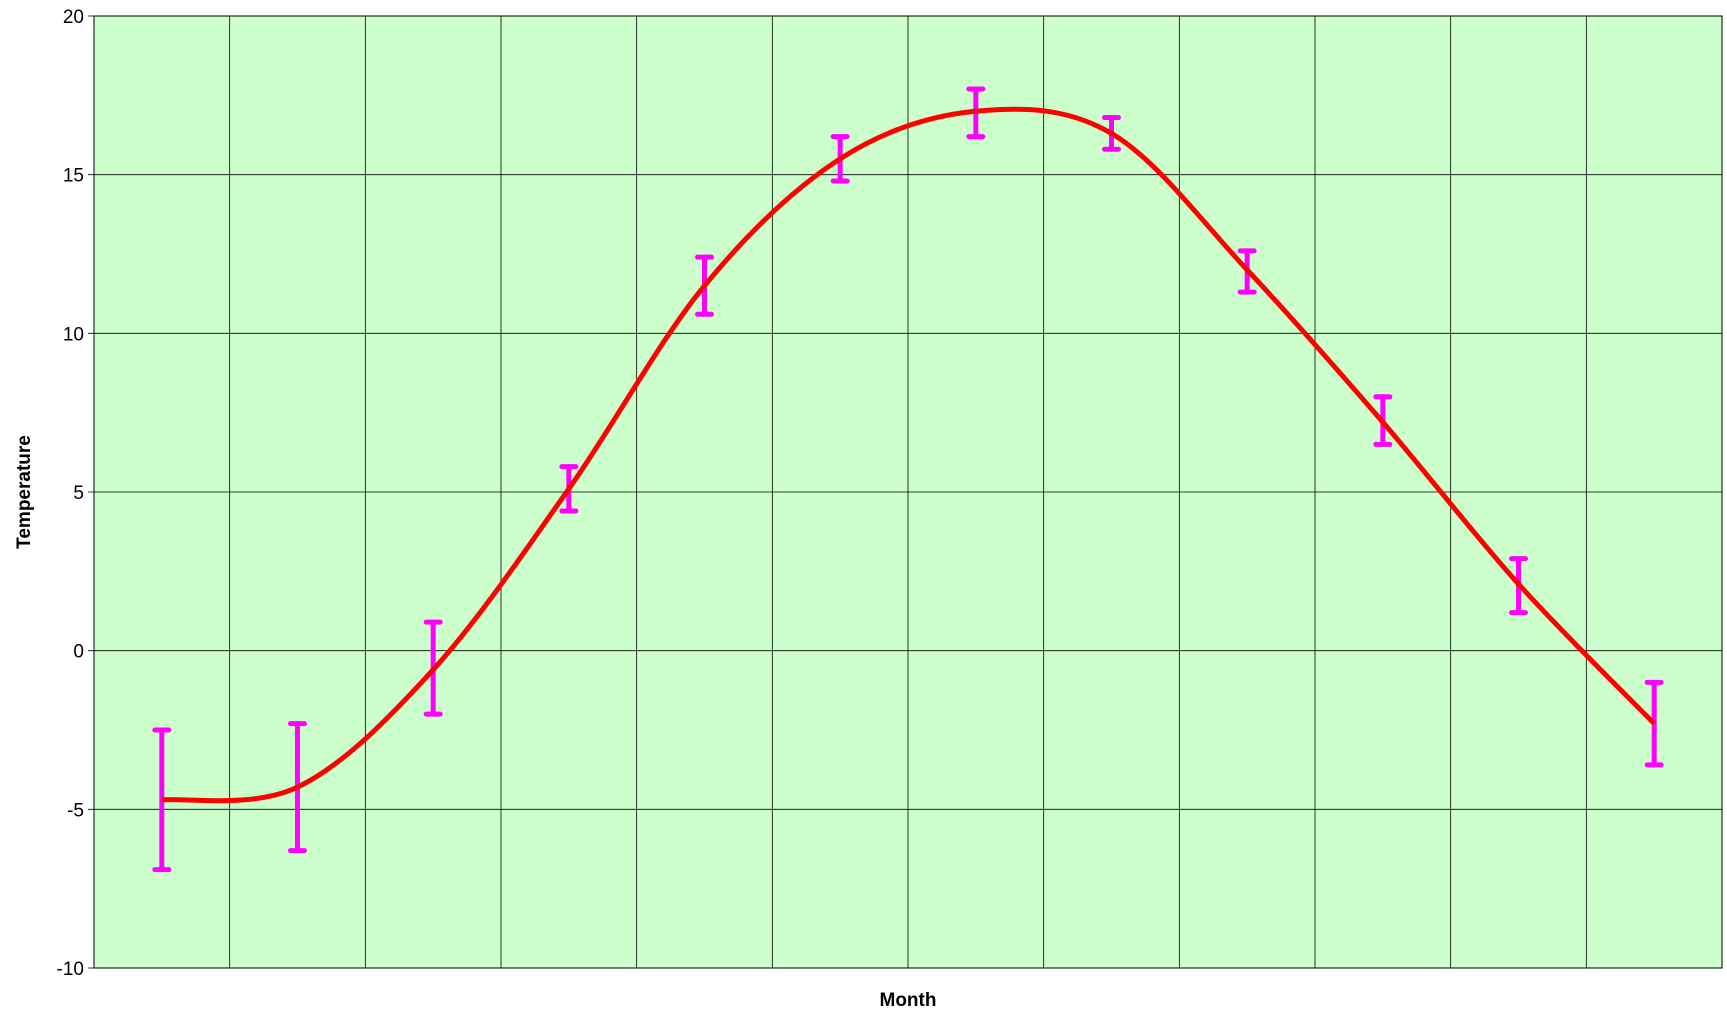  I want to click on y-tick-label: 10, so click(73, 334).